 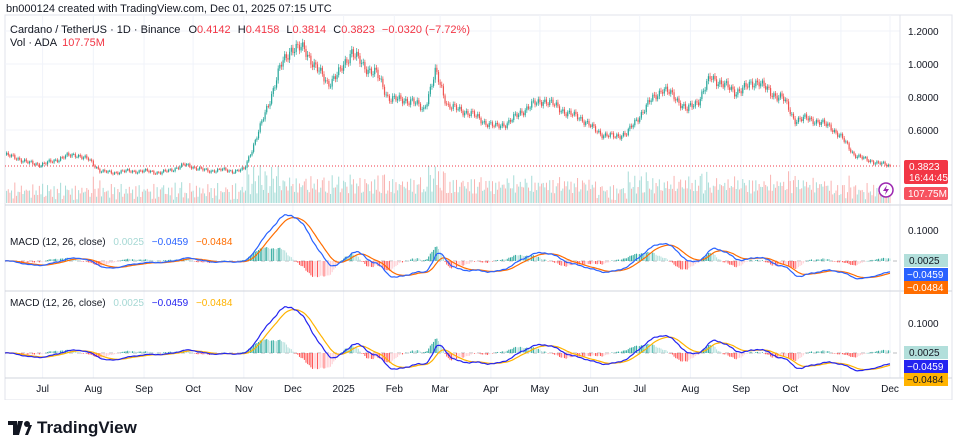 What do you see at coordinates (72, 428) in the screenshot?
I see `tradingview-logo: TradingView` at bounding box center [72, 428].